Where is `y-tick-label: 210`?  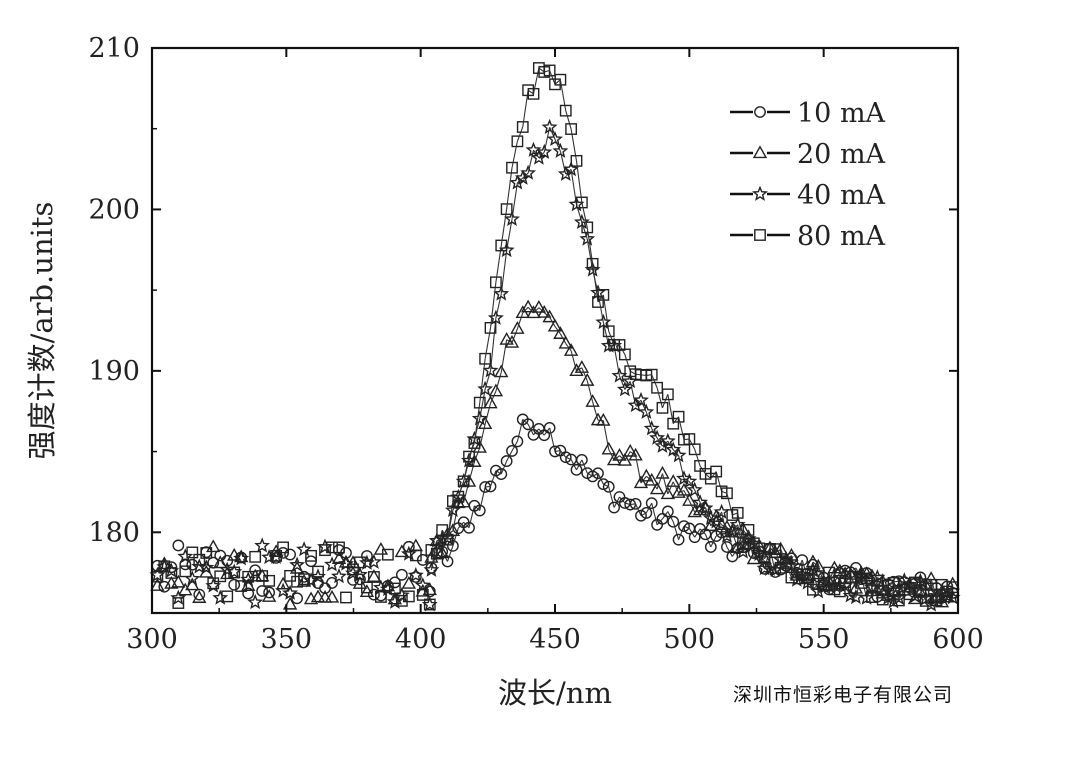 y-tick-label: 210 is located at coordinates (114, 48).